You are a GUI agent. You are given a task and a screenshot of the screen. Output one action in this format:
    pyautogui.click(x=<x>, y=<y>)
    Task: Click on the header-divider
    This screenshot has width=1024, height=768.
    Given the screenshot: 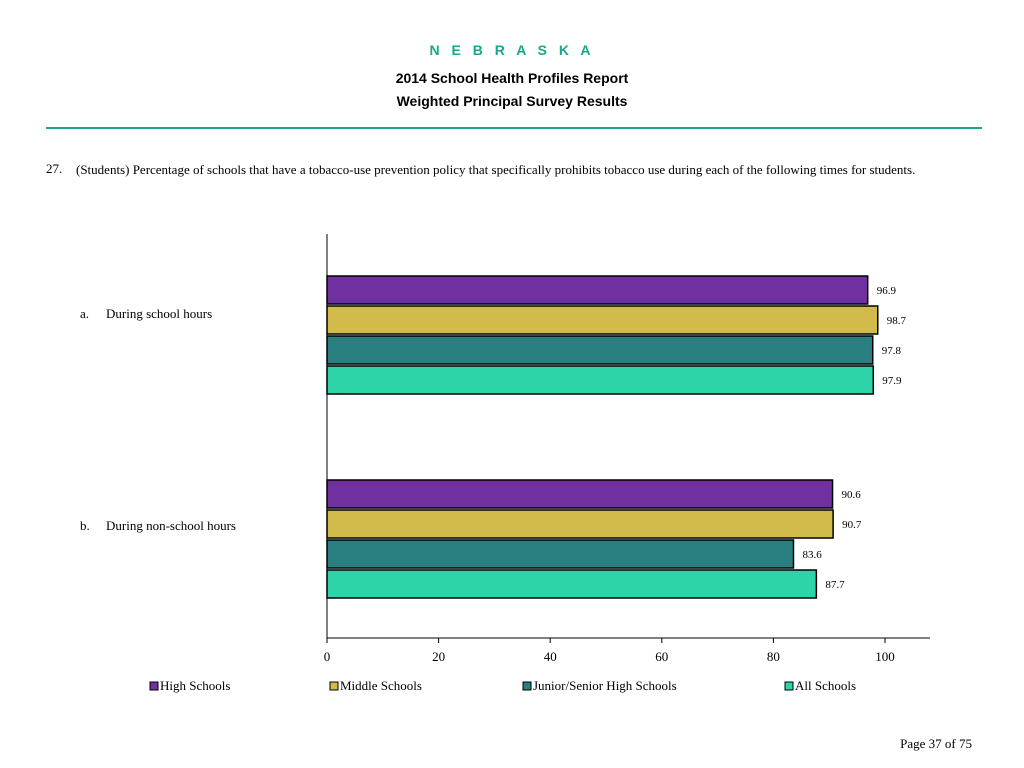 What is the action you would take?
    pyautogui.click(x=514, y=128)
    